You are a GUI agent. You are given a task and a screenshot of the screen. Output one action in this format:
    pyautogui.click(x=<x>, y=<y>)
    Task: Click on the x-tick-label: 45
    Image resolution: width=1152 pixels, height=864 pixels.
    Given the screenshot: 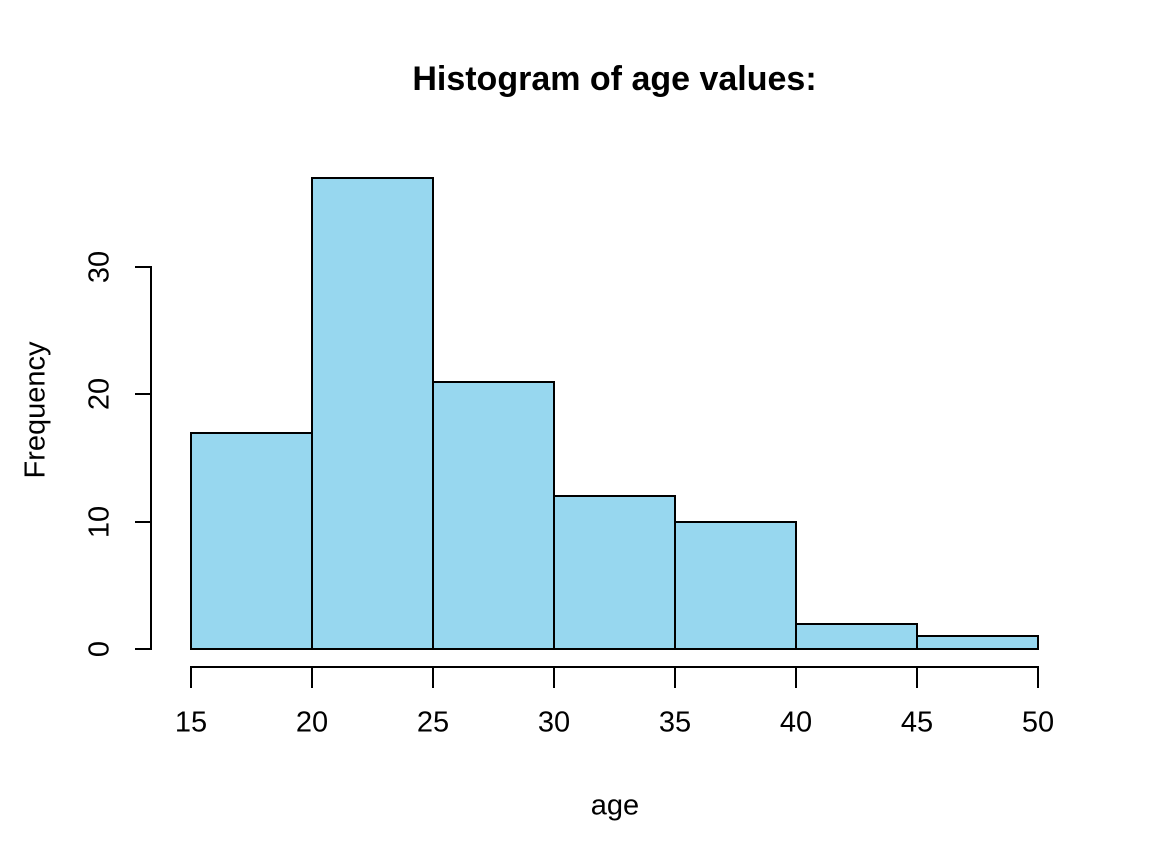 What is the action you would take?
    pyautogui.click(x=917, y=722)
    